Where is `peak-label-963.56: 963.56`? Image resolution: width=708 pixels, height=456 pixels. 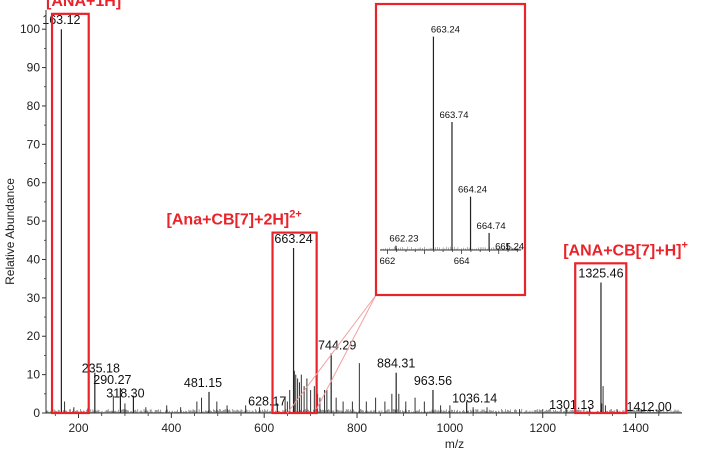 peak-label-963.56: 963.56 is located at coordinates (433, 381).